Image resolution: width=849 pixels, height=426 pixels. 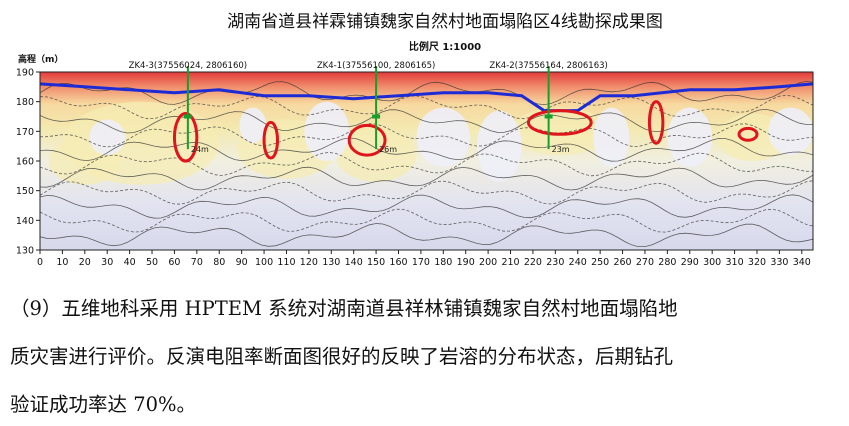 I want to click on x-tick-label: 250, so click(x=600, y=262).